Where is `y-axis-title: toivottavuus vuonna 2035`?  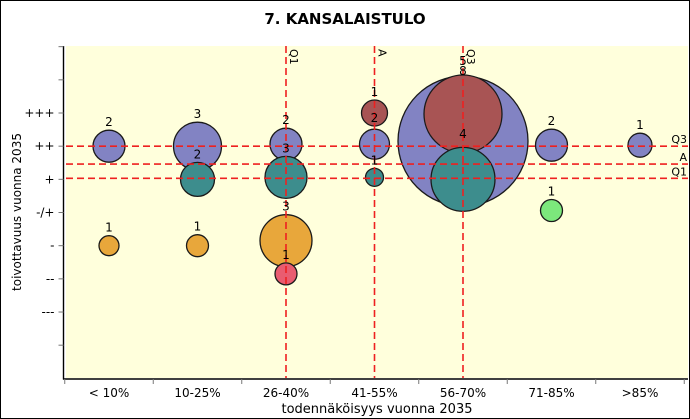 y-axis-title: toivottavuus vuonna 2035 is located at coordinates (17, 212).